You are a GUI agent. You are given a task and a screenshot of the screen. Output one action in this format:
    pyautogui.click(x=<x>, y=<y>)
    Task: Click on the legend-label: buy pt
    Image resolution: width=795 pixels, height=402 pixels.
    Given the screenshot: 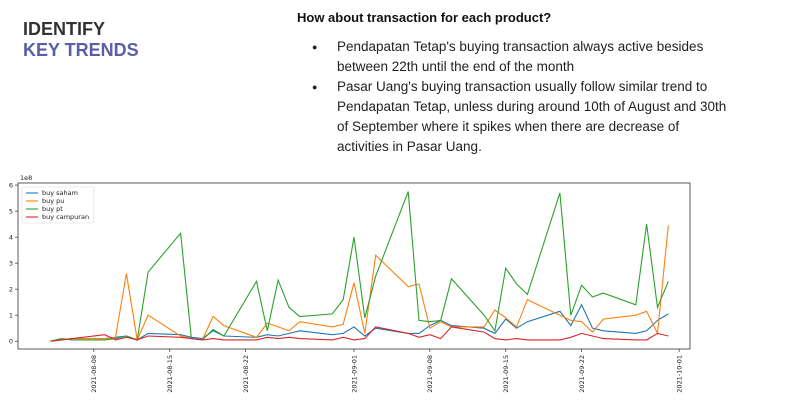 What is the action you would take?
    pyautogui.click(x=52, y=209)
    